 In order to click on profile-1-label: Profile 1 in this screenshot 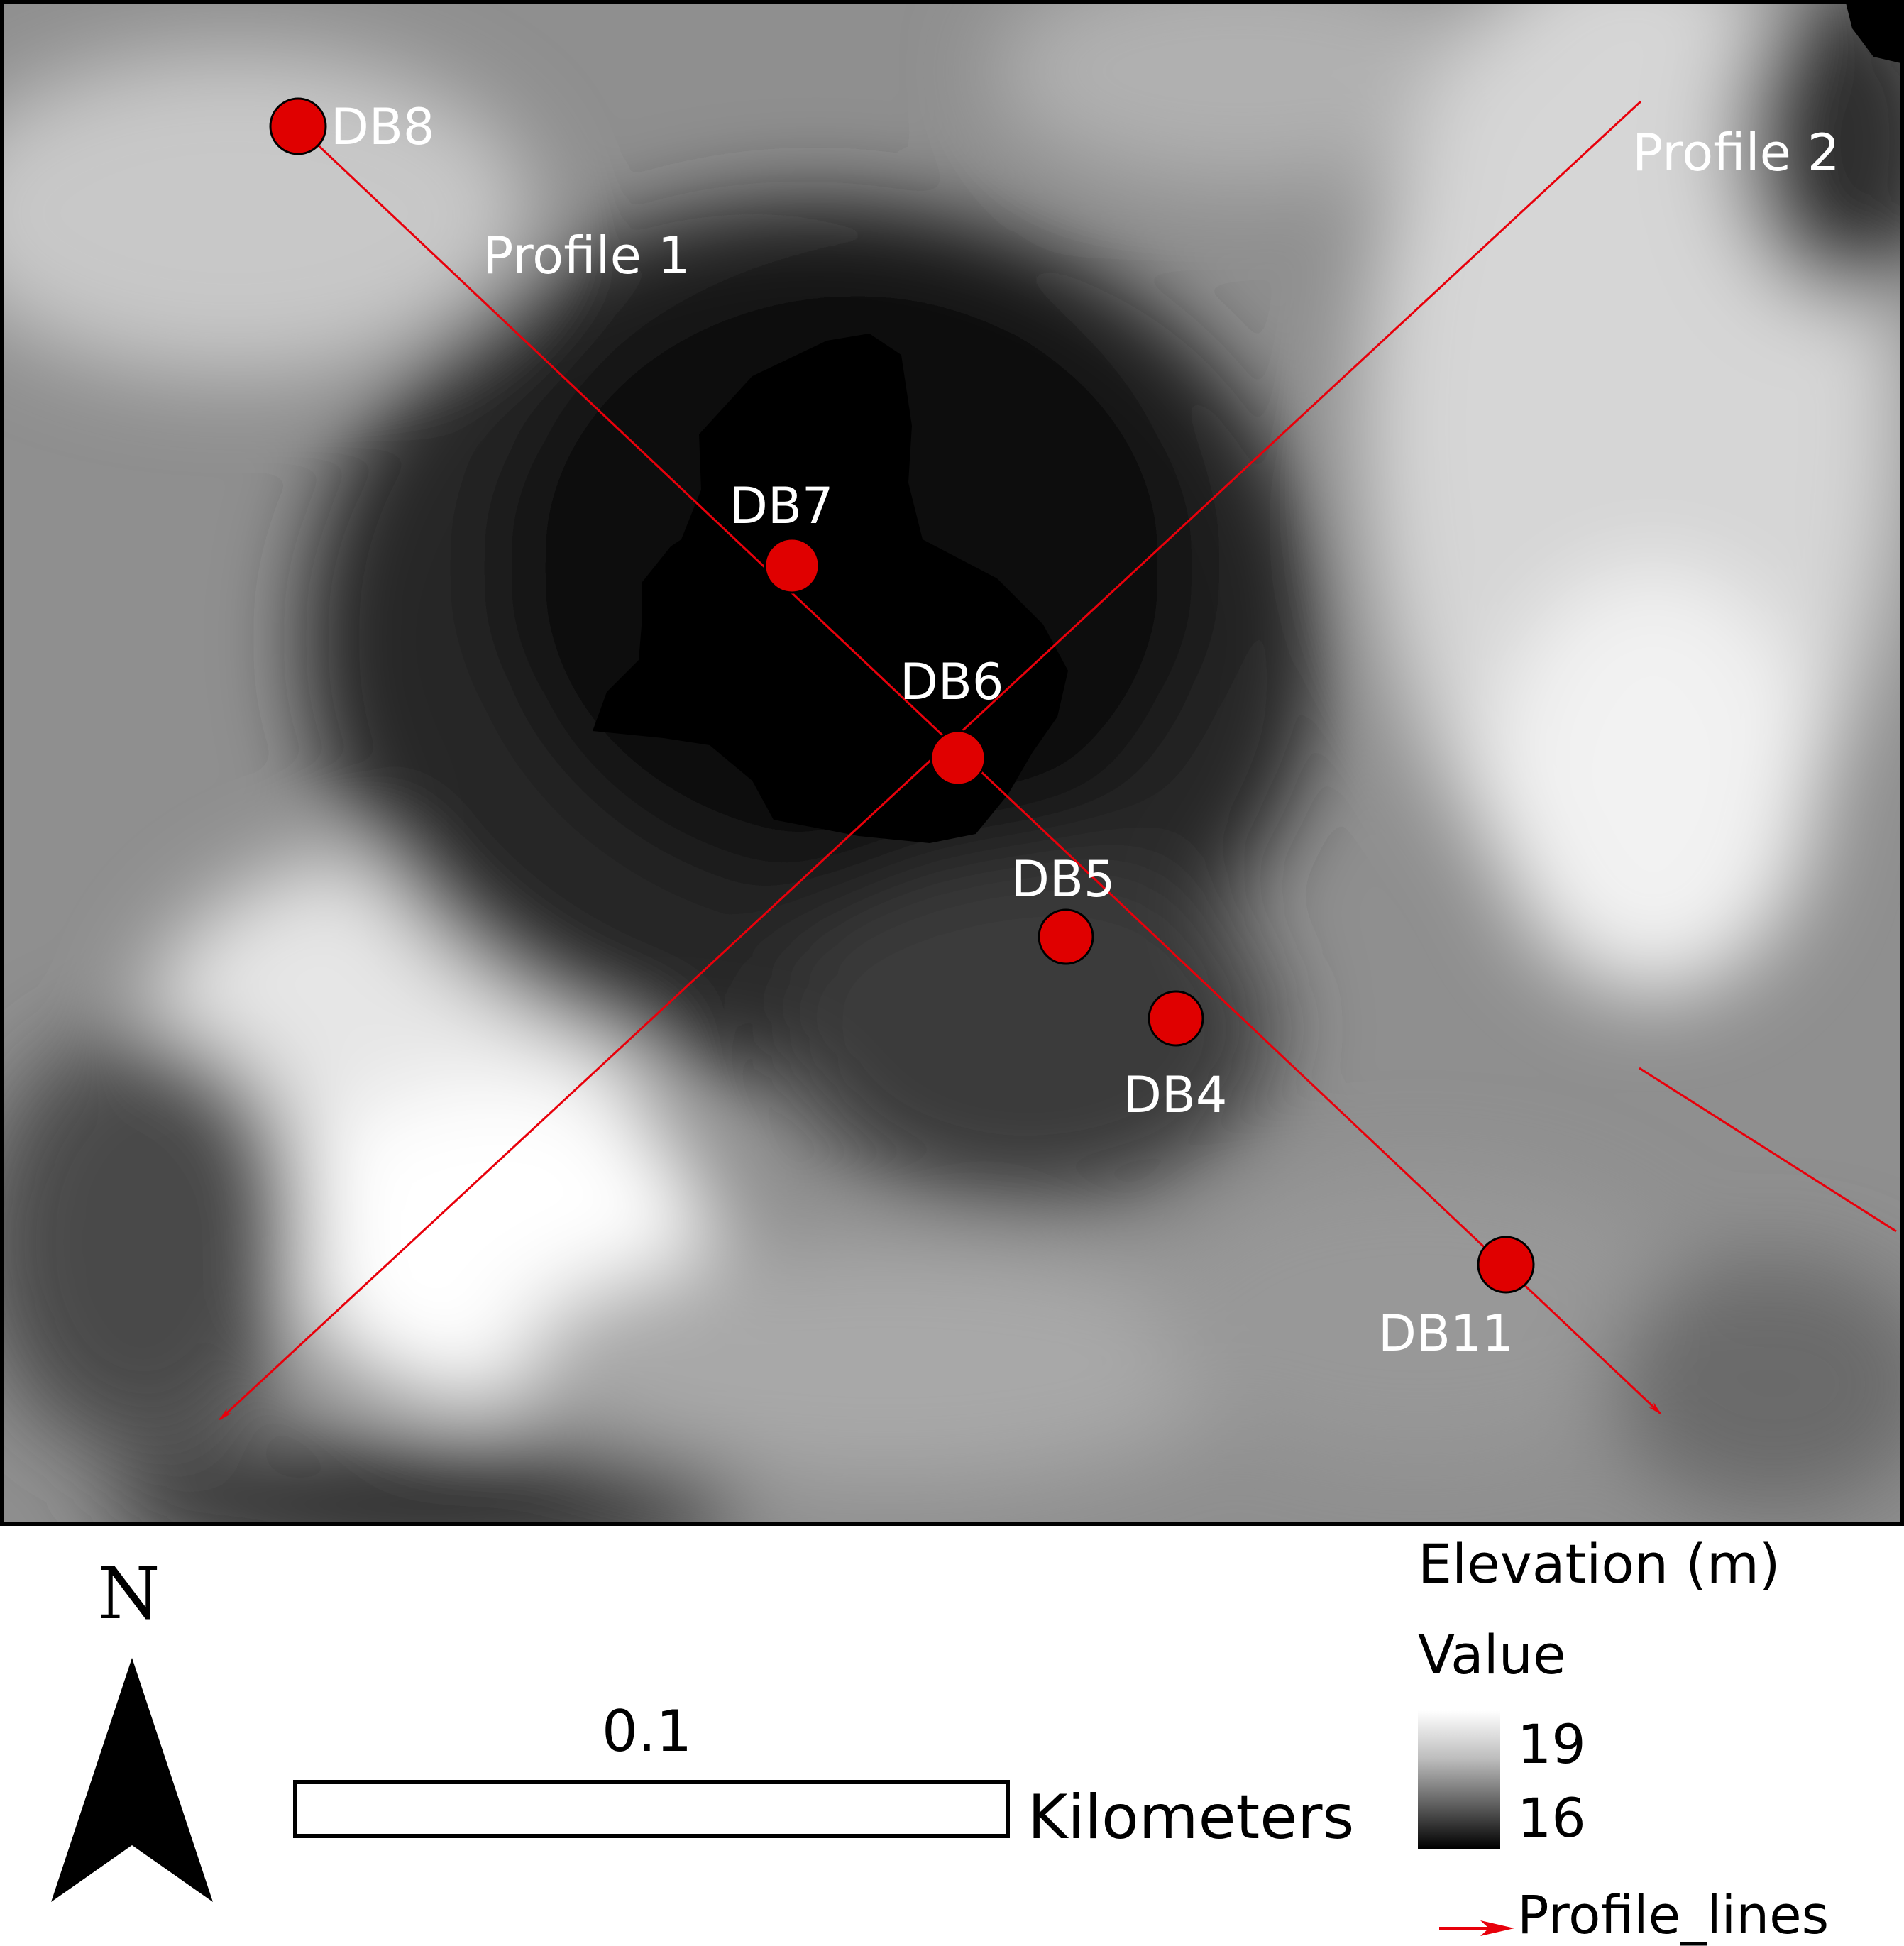, I will do `click(586, 256)`.